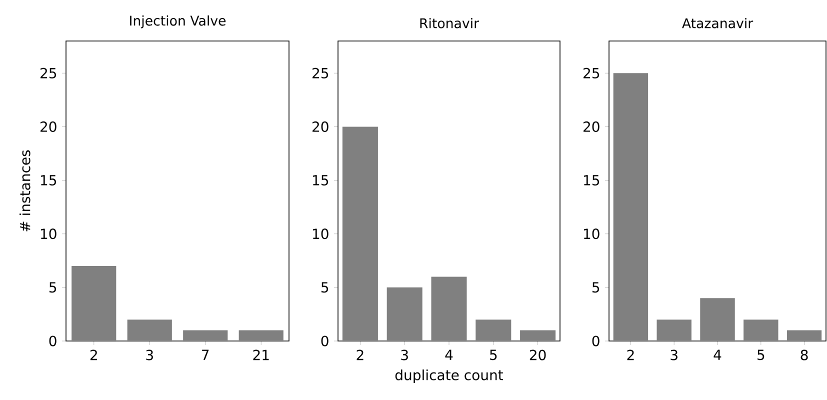 The image size is (827, 400). What do you see at coordinates (450, 23) in the screenshot?
I see `chart-title: Ritonavir` at bounding box center [450, 23].